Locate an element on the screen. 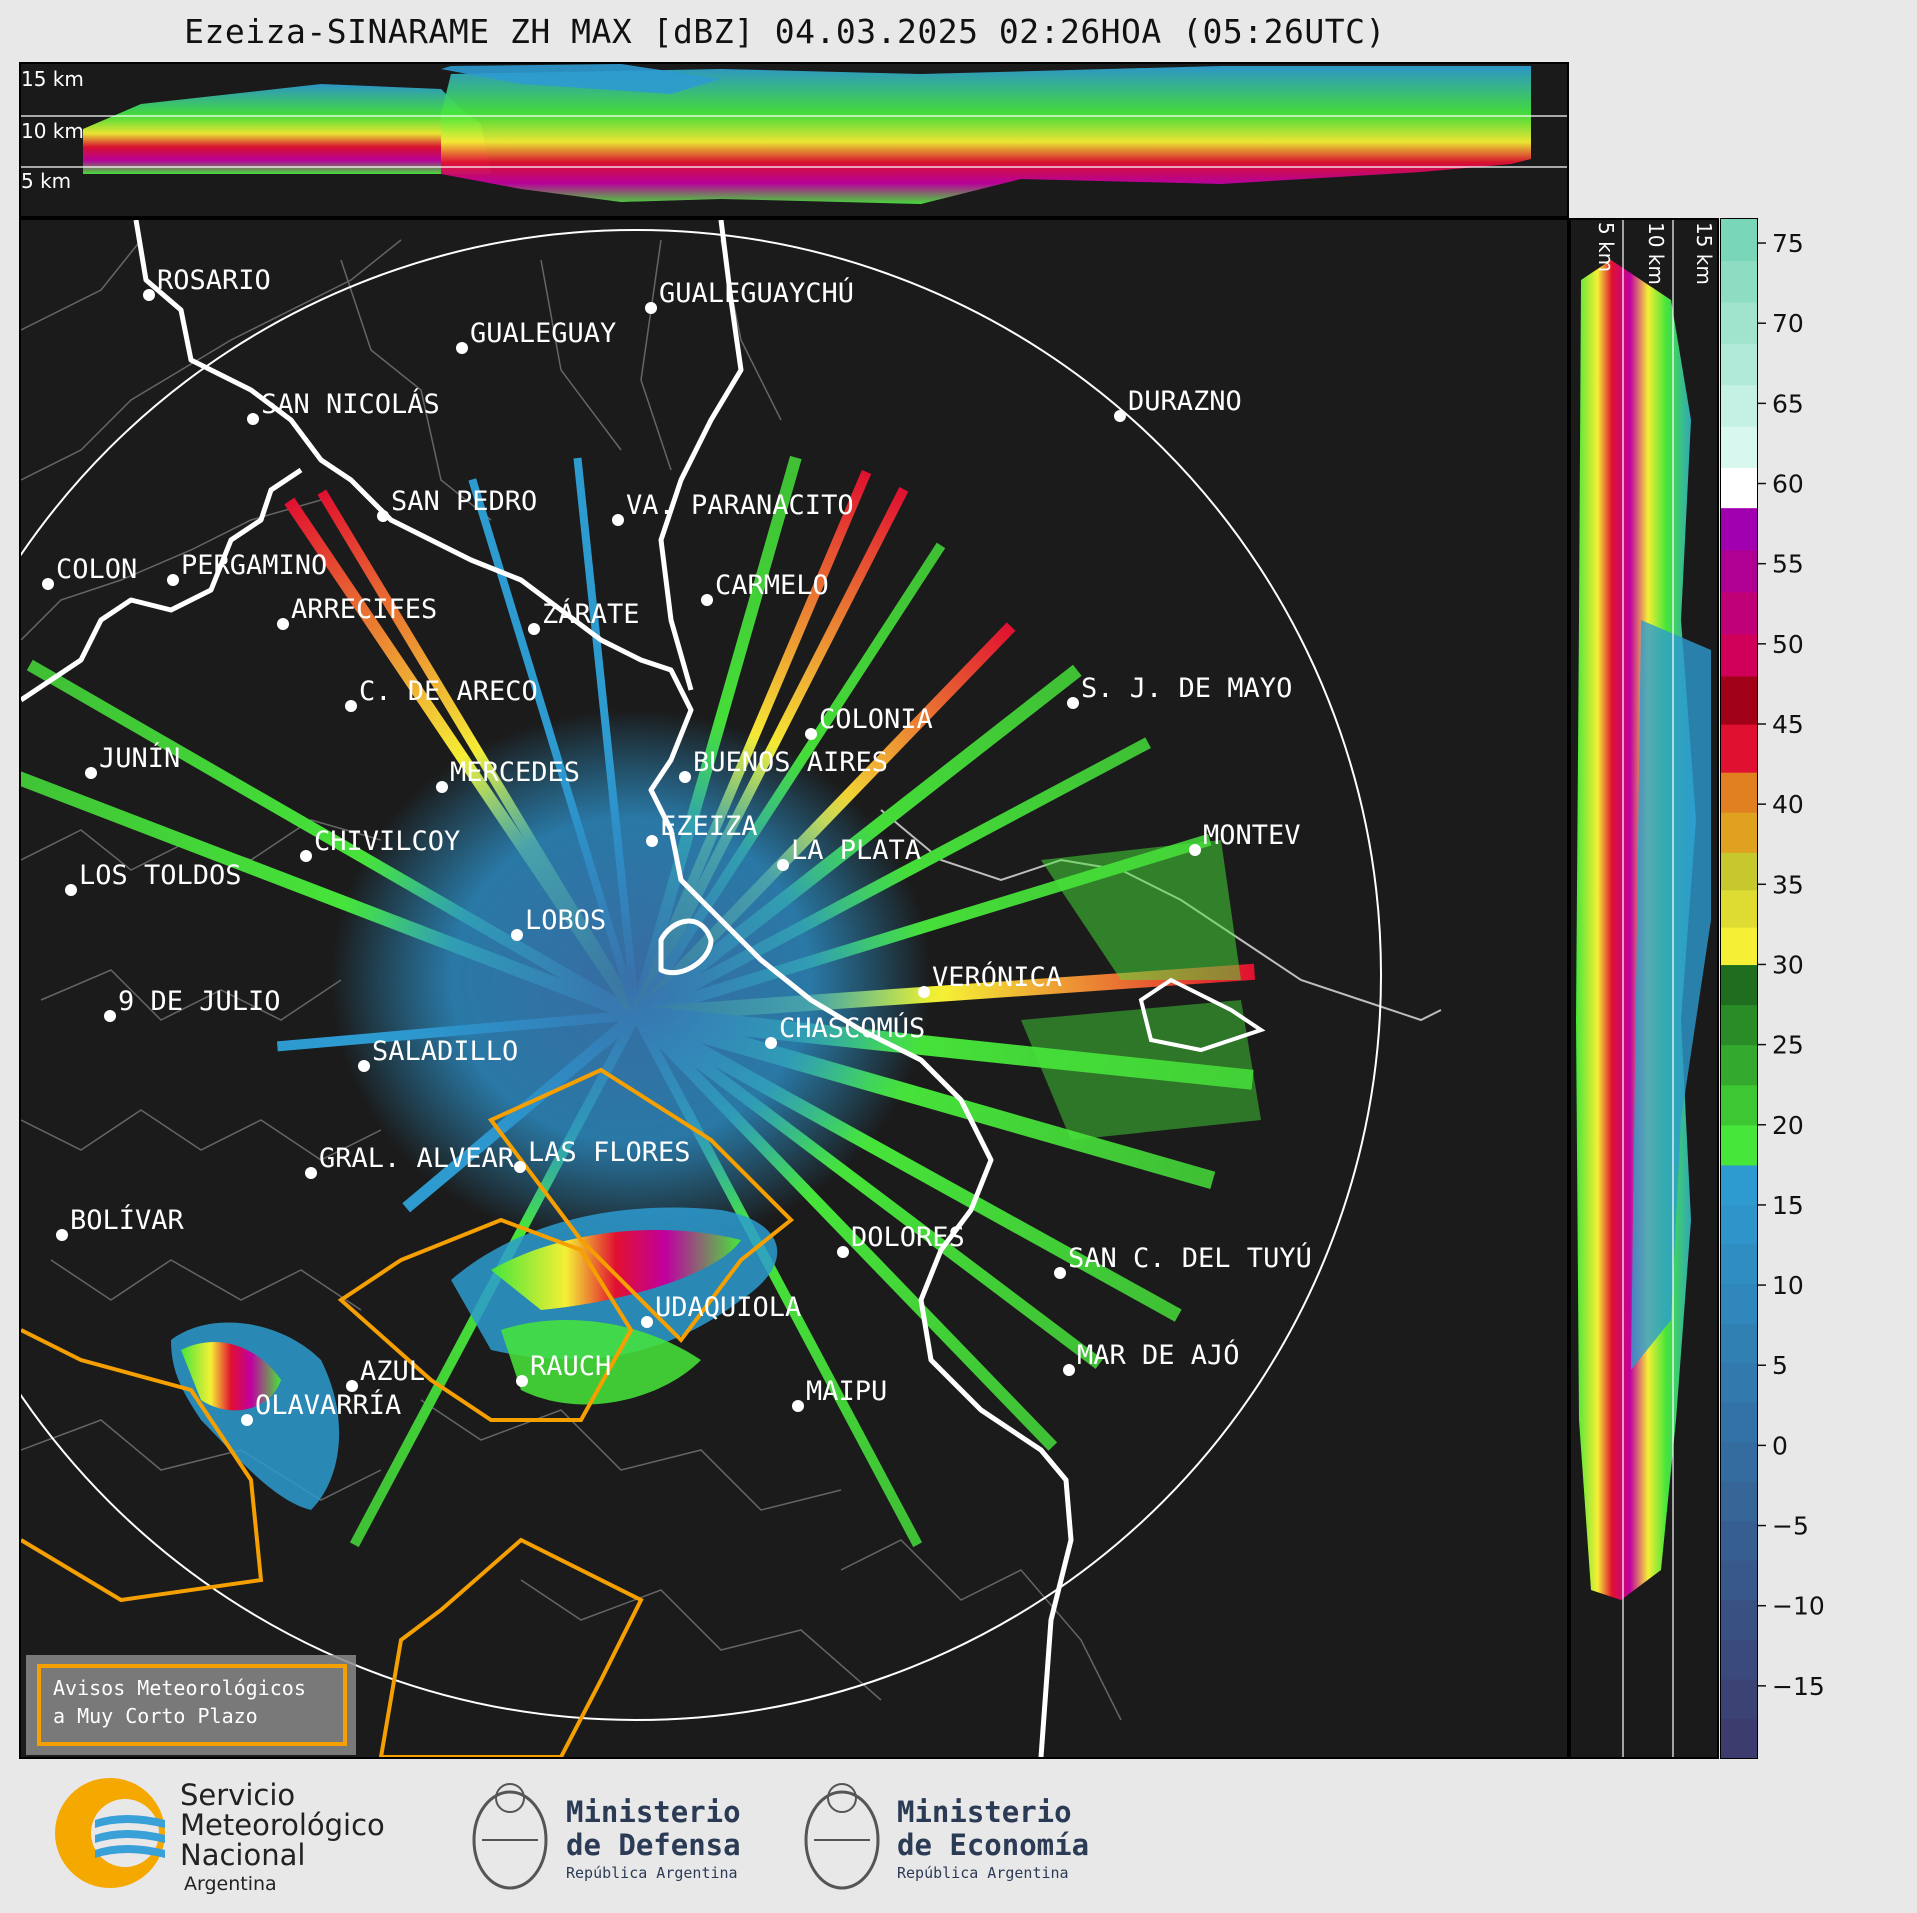 This screenshot has width=1917, height=1913. city-label: C. DE ARECO is located at coordinates (448, 691).